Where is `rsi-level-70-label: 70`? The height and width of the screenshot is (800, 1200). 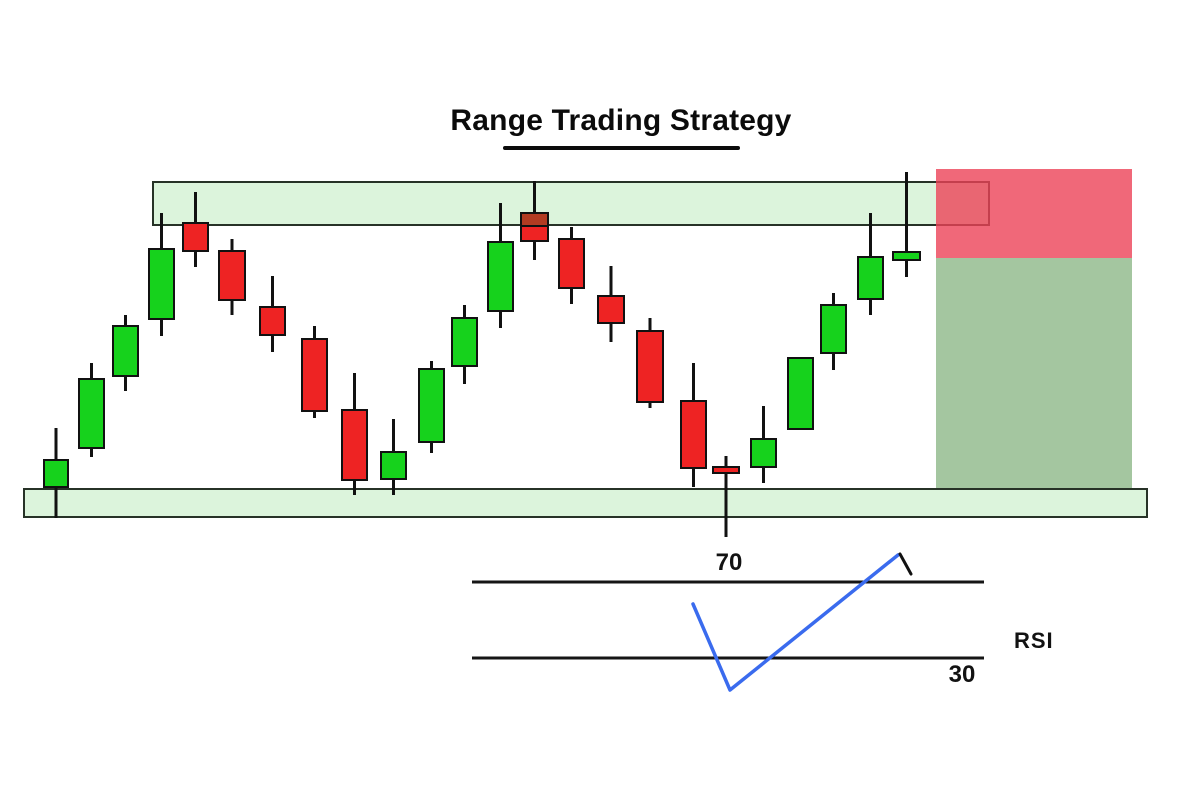
rsi-level-70-label: 70 is located at coordinates (729, 562).